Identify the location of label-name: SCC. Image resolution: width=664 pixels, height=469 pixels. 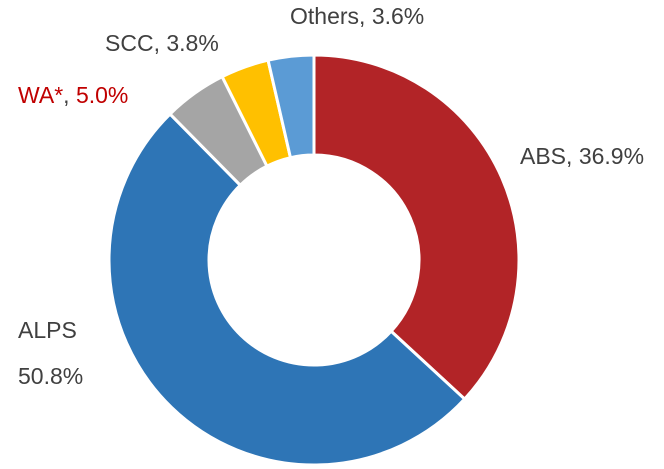
(129, 43).